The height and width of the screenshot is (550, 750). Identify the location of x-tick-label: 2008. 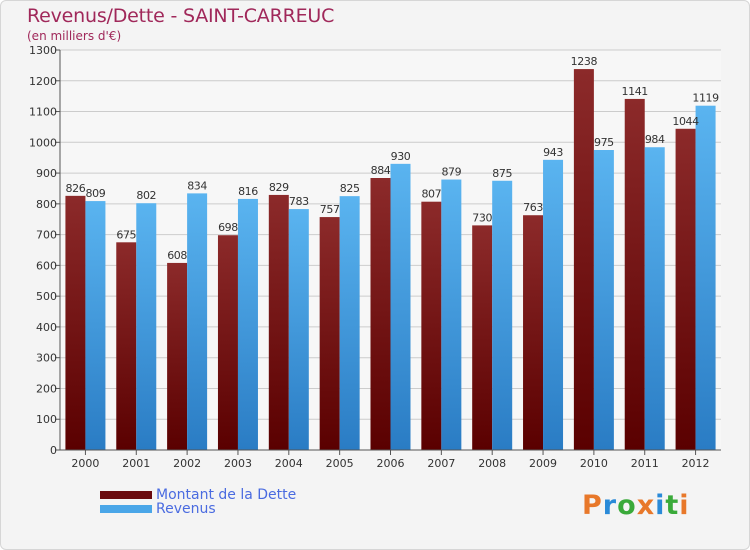
(492, 463).